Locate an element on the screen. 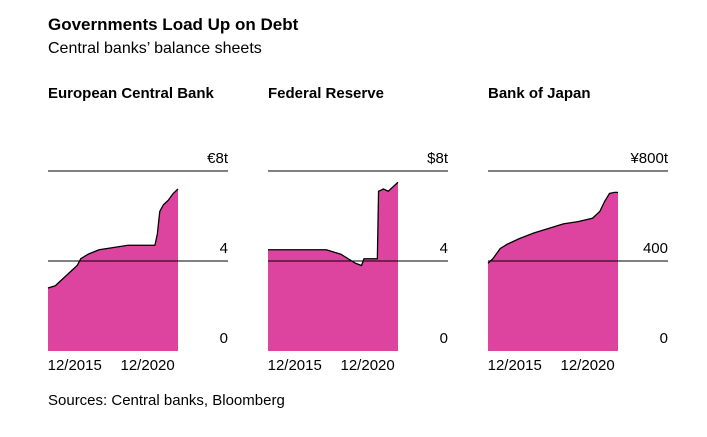  y-tick-label: 400 is located at coordinates (655, 248).